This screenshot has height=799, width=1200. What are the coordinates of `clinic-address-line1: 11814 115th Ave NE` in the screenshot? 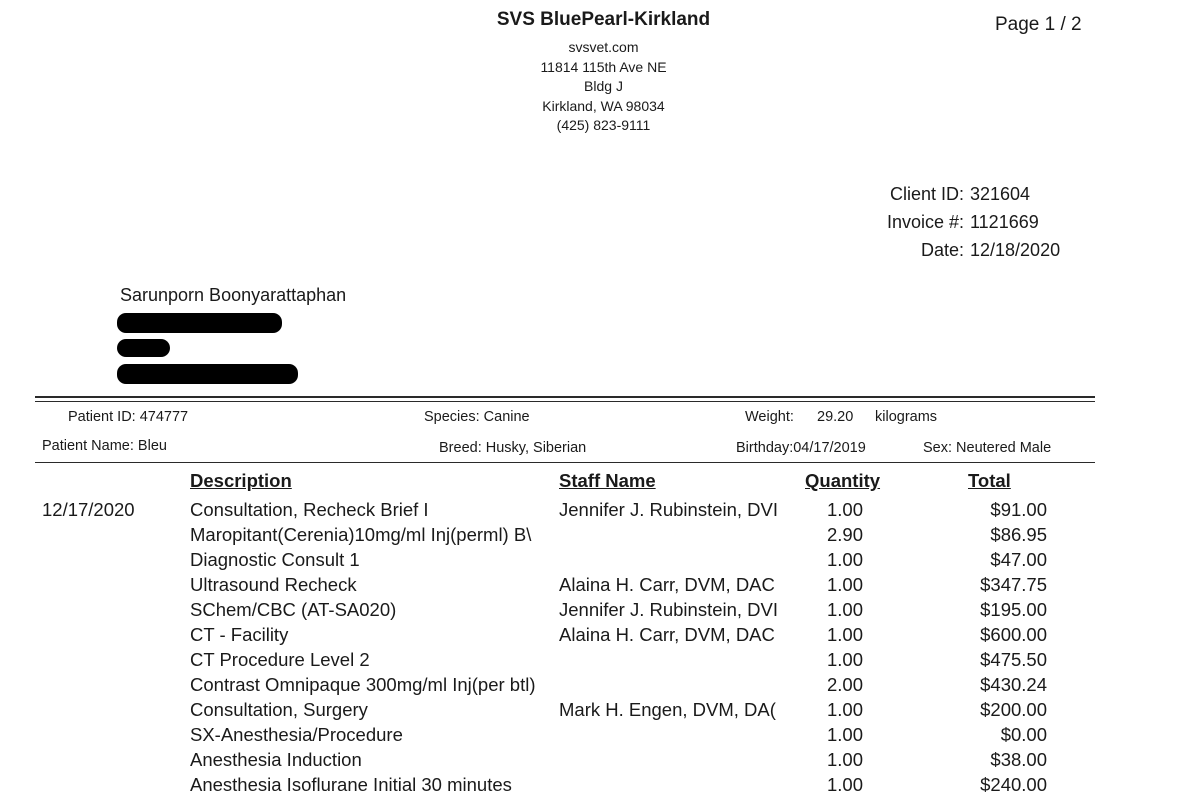 It's located at (603, 66).